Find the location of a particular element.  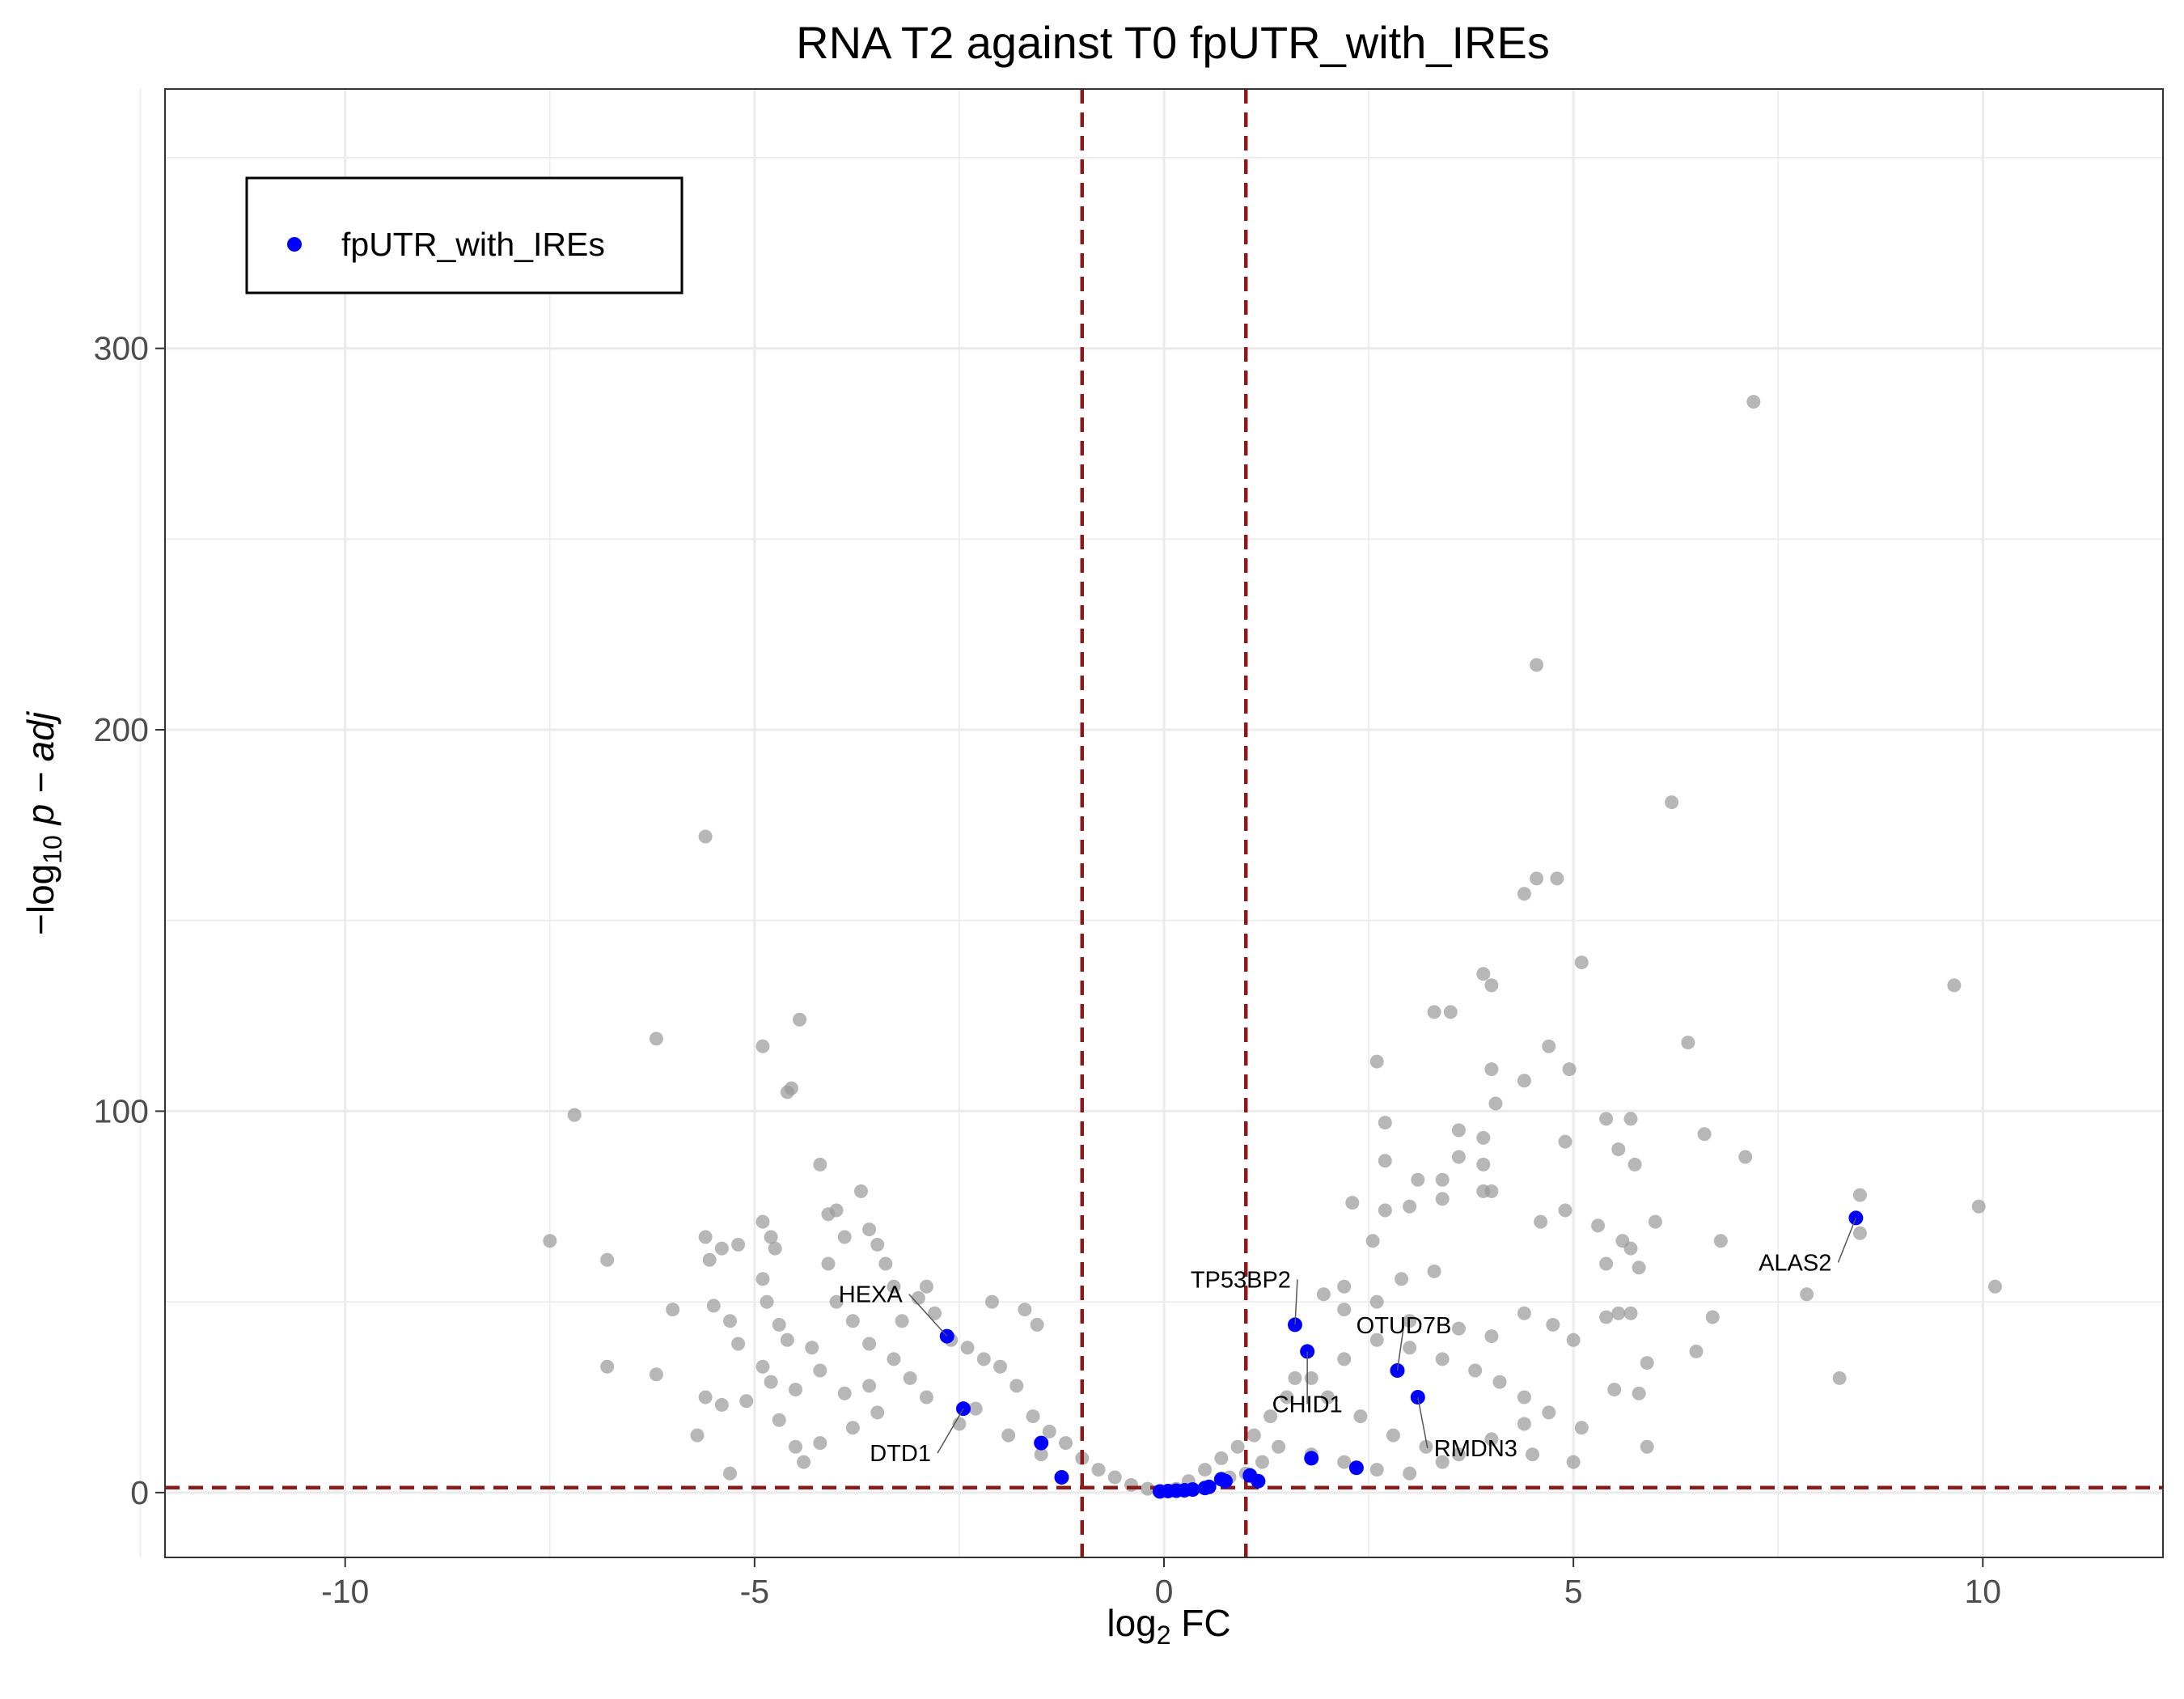

y-axis: 0 100 200 300 is located at coordinates (129, 920).